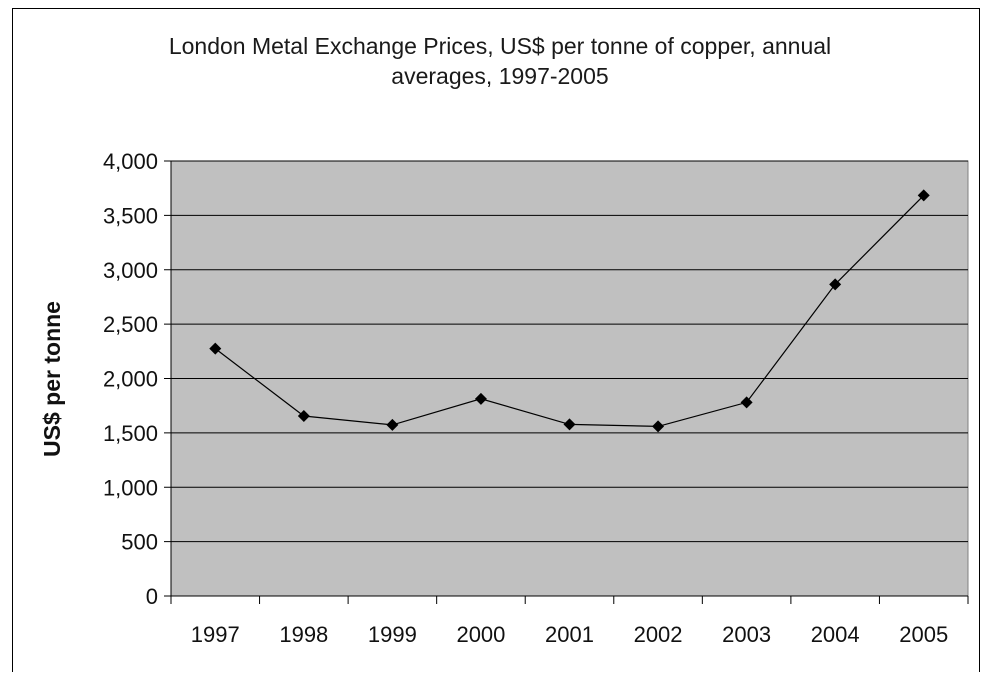 The image size is (982, 673). What do you see at coordinates (480, 634) in the screenshot?
I see `x-tick-label: 2000` at bounding box center [480, 634].